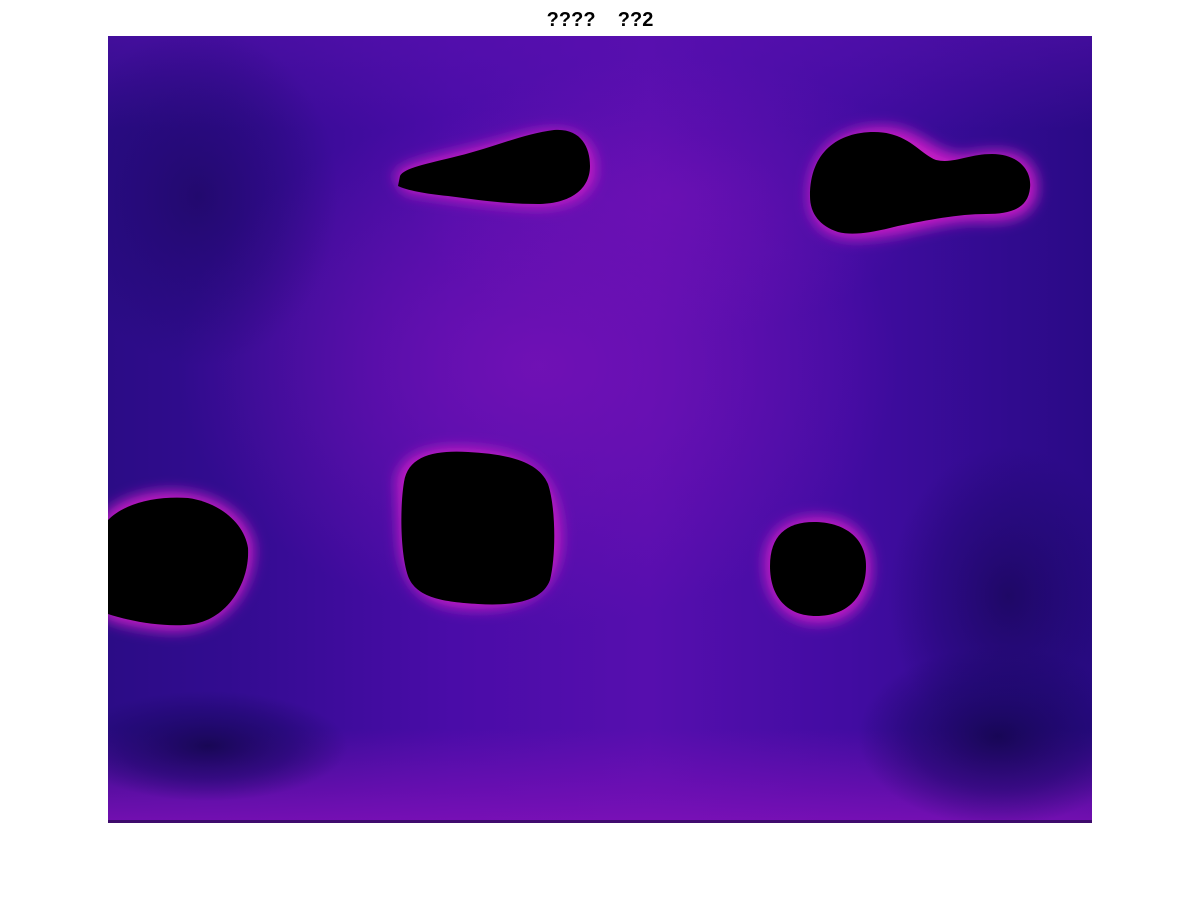  What do you see at coordinates (818, 569) in the screenshot?
I see `hole-small-round` at bounding box center [818, 569].